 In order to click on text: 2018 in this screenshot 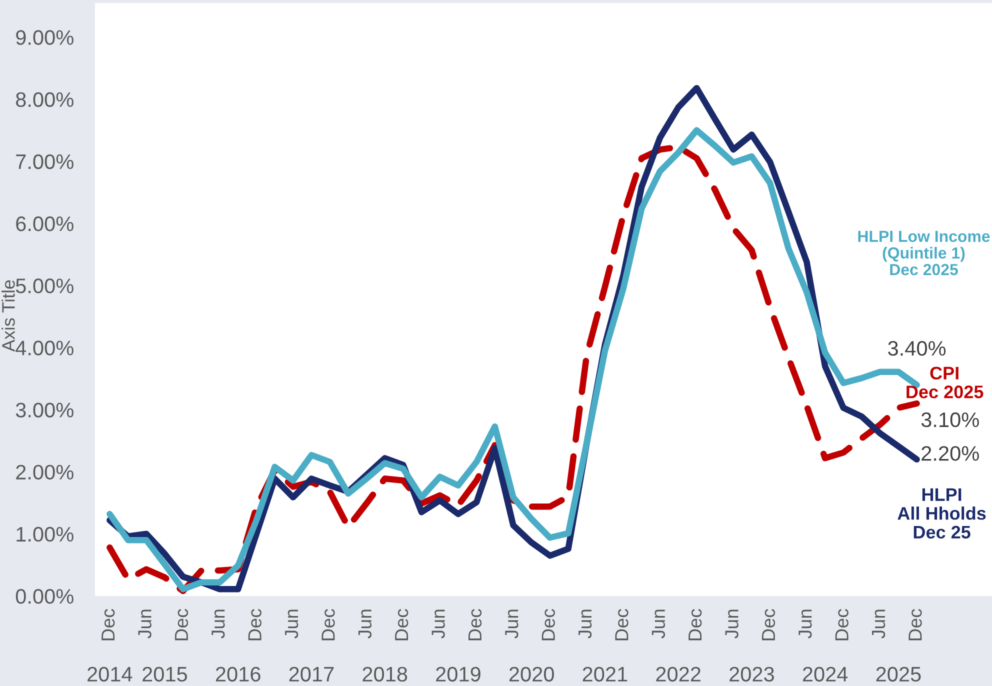, I will do `click(385, 674)`.